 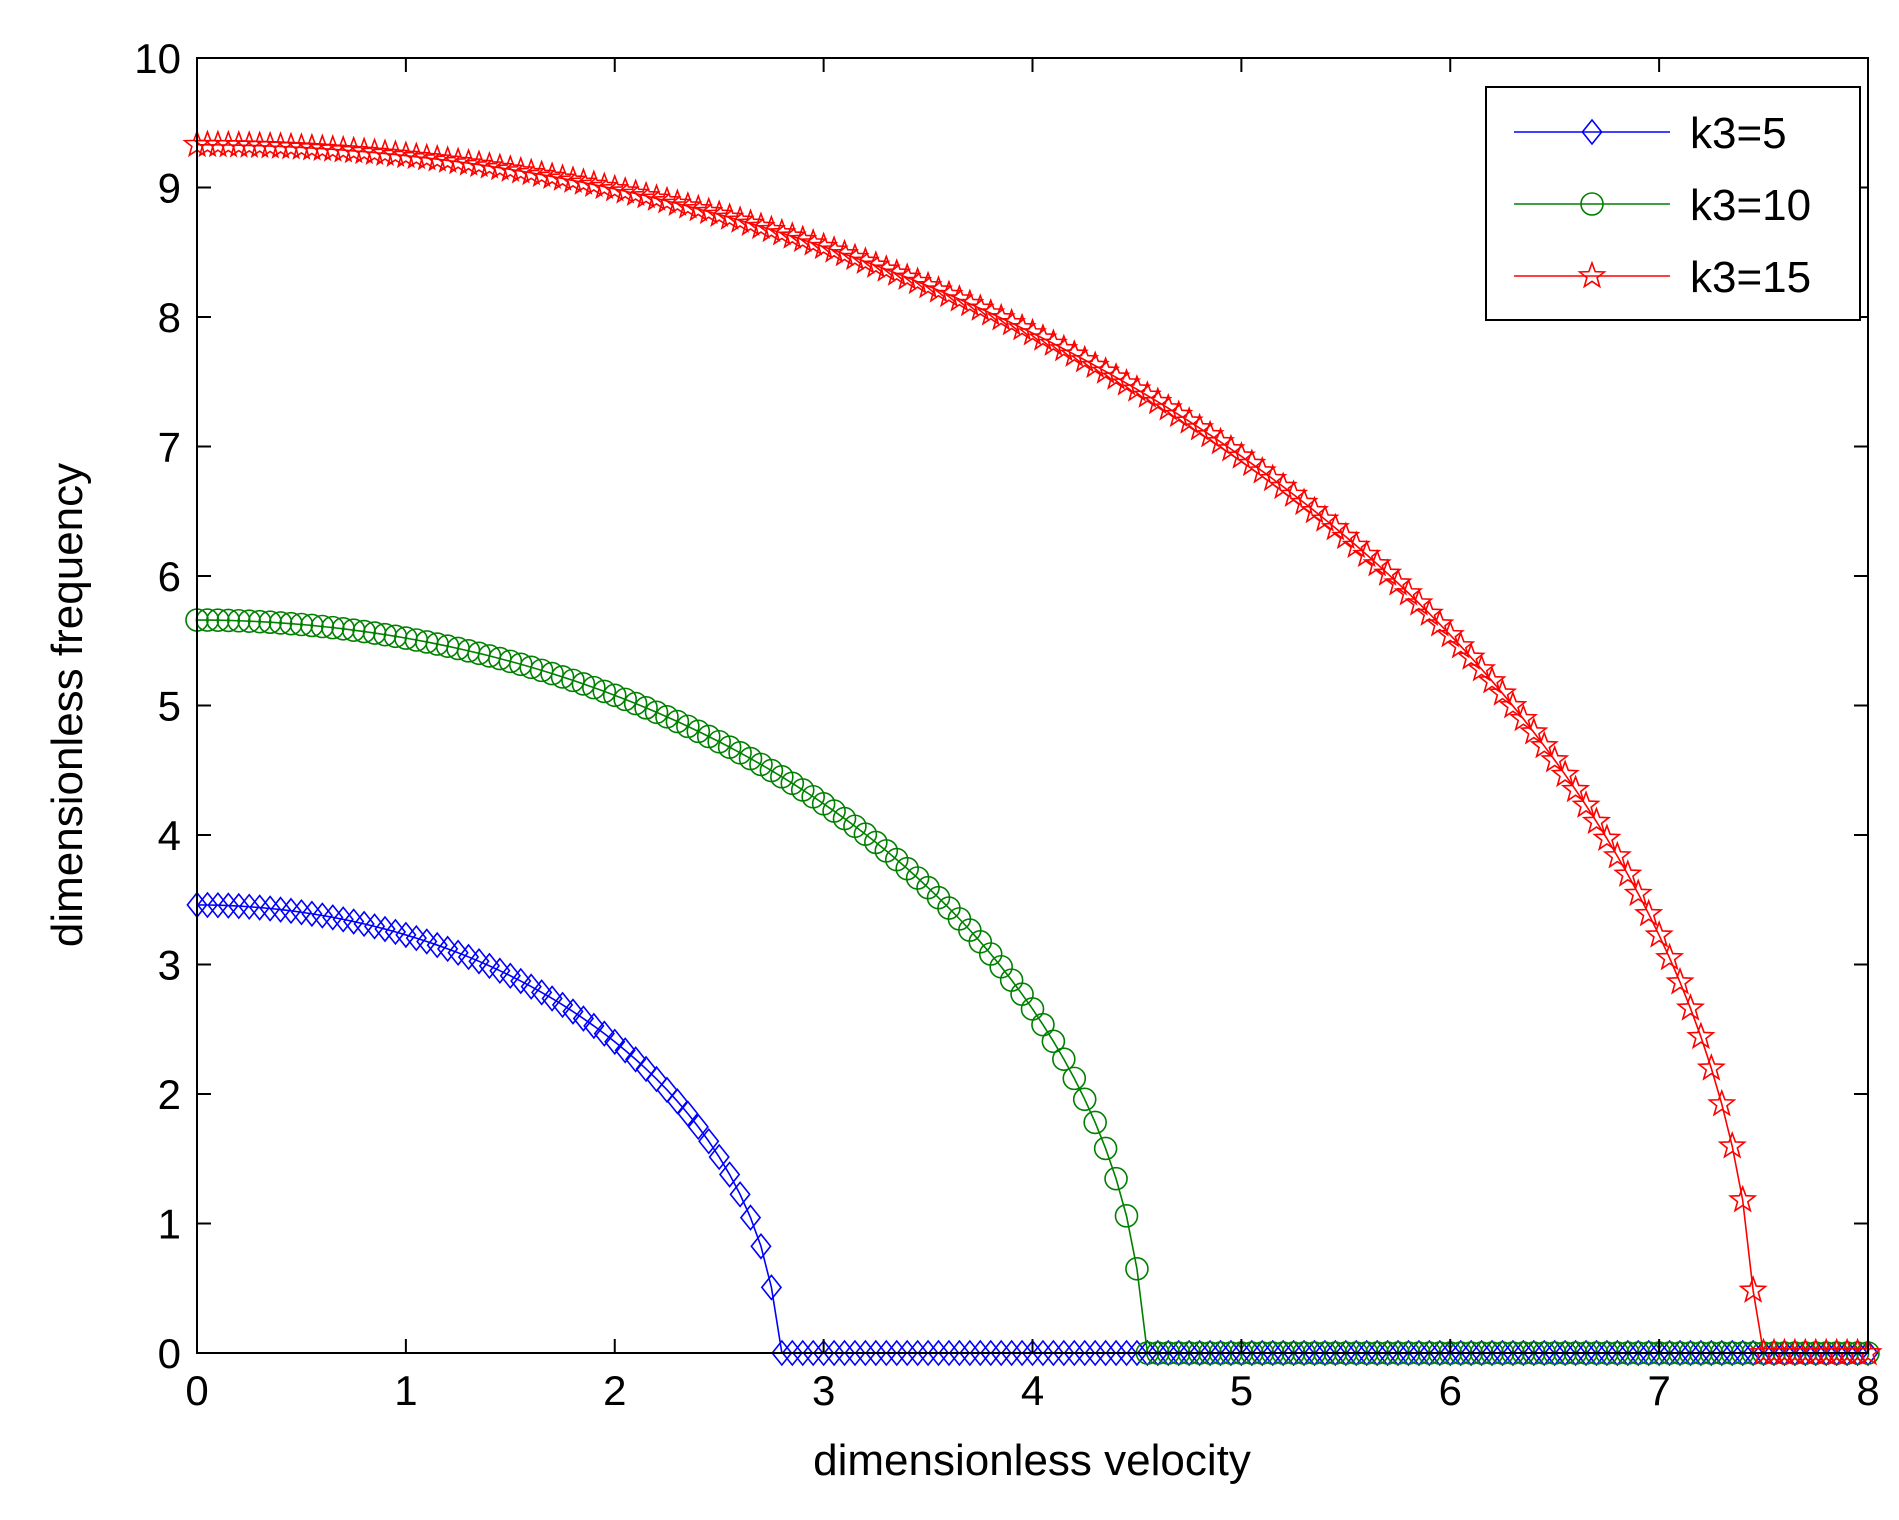 What do you see at coordinates (67, 705) in the screenshot?
I see `y-axis-title: dimensionless frequency` at bounding box center [67, 705].